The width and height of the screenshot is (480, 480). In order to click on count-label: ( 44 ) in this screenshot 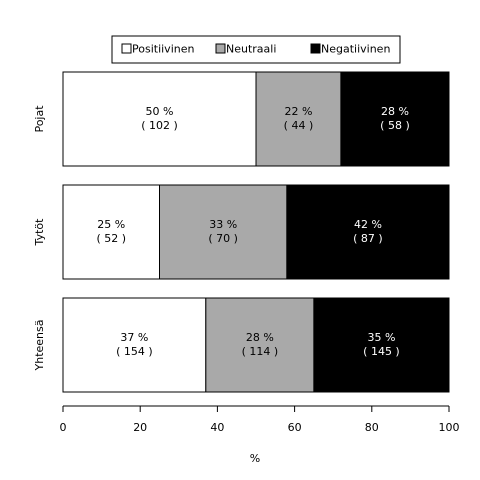, I will do `click(299, 125)`.